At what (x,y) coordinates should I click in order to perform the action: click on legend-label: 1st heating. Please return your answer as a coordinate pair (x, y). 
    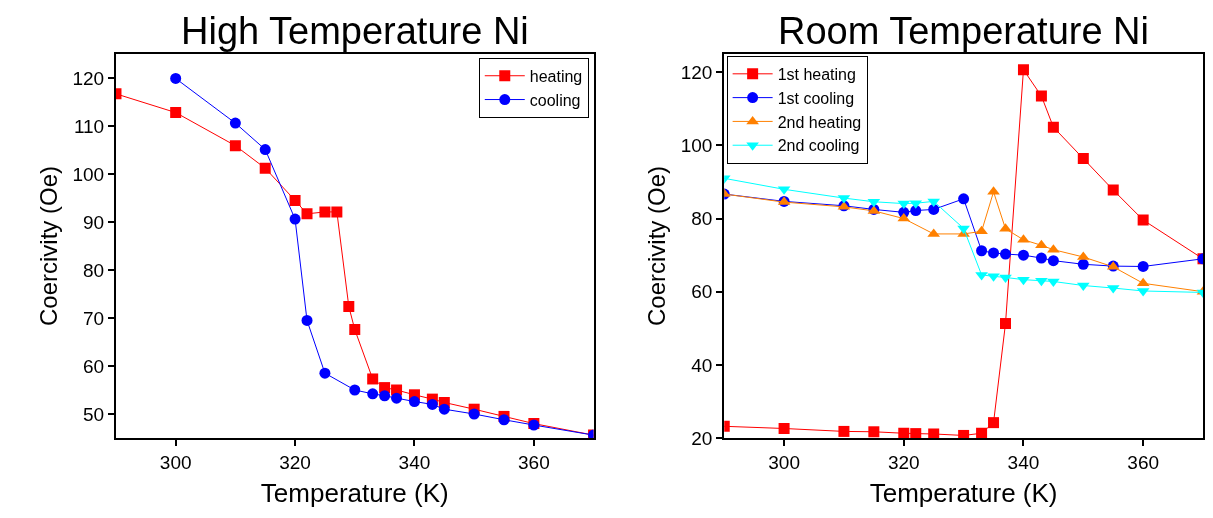
    Looking at the image, I should click on (816, 75).